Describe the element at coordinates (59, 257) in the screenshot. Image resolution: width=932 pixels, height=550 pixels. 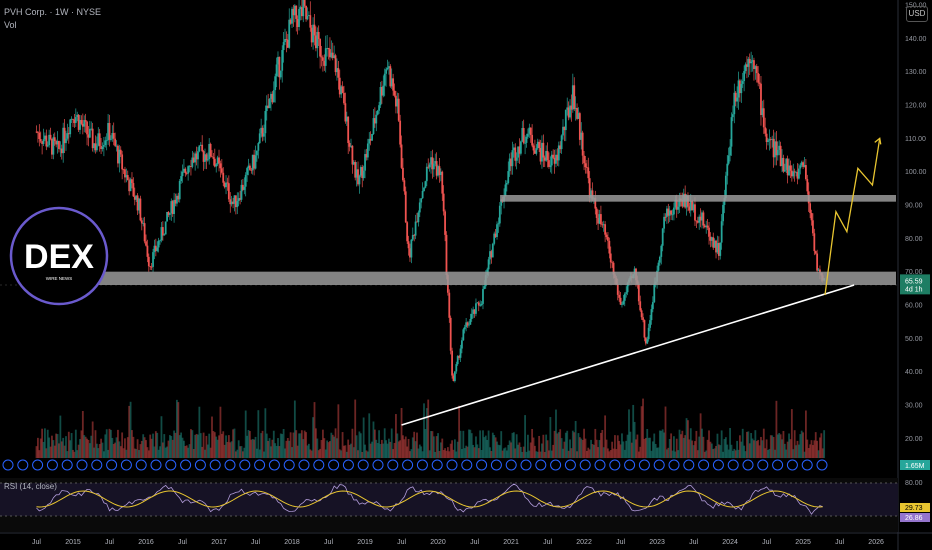
I see `logo-text: DEX` at that location.